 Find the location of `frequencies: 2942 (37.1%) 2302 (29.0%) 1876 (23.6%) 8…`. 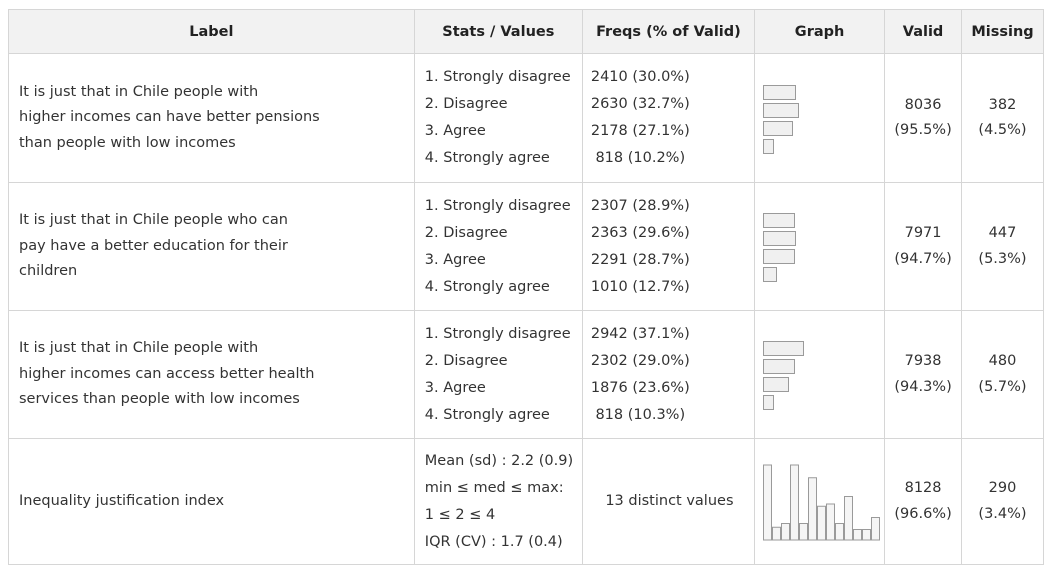

frequencies: 2942 (37.1%) 2302 (29.0%) 1876 (23.6%) 8… is located at coordinates (668, 374).